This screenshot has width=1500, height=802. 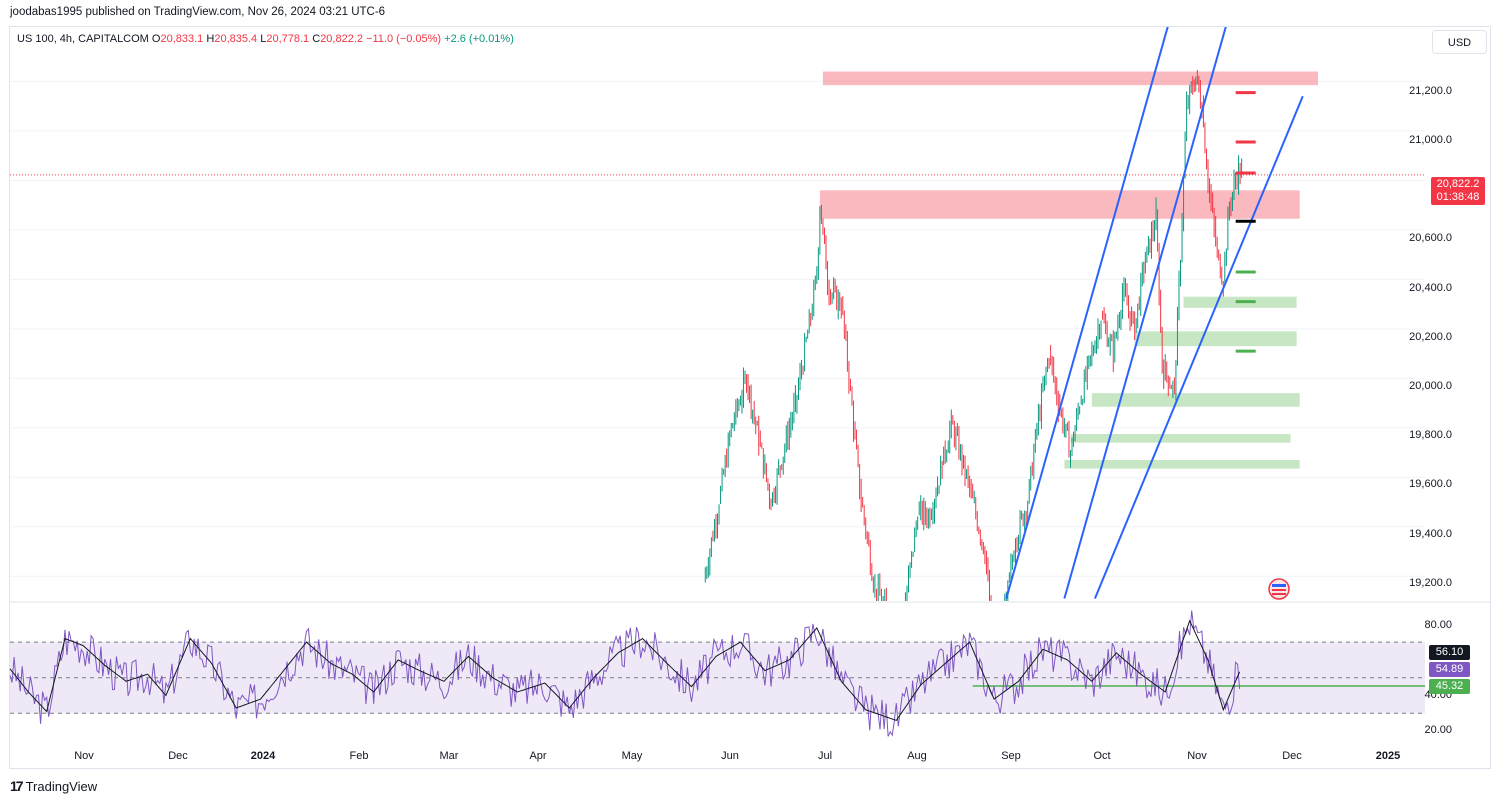 I want to click on low-value: 20,778.1, so click(x=288, y=39).